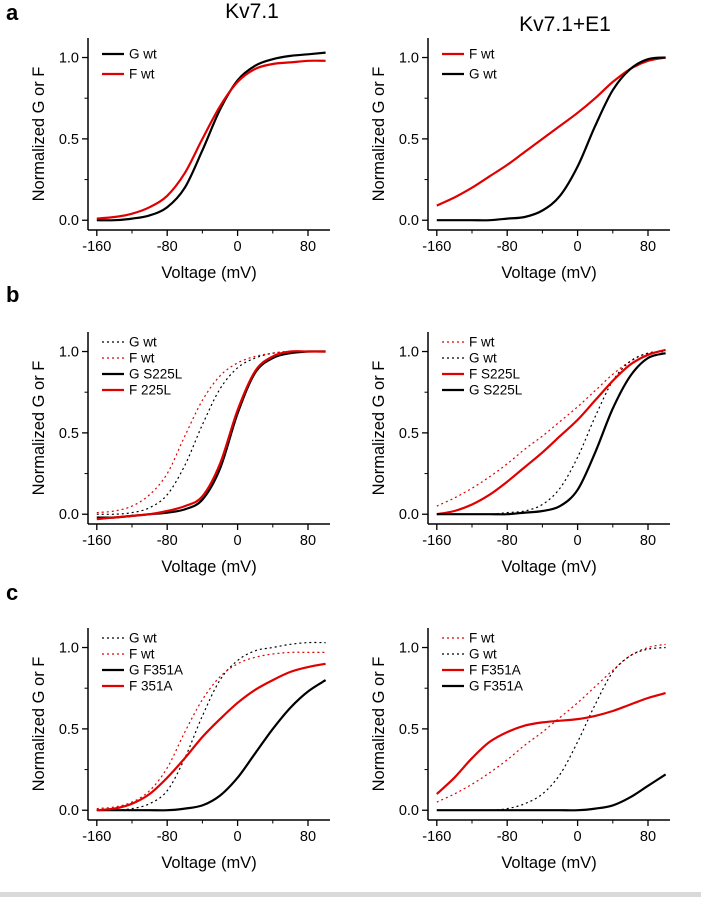 Image resolution: width=701 pixels, height=897 pixels. Describe the element at coordinates (565, 24) in the screenshot. I see `column-title-kv71e1: Kv7.1+E1` at that location.